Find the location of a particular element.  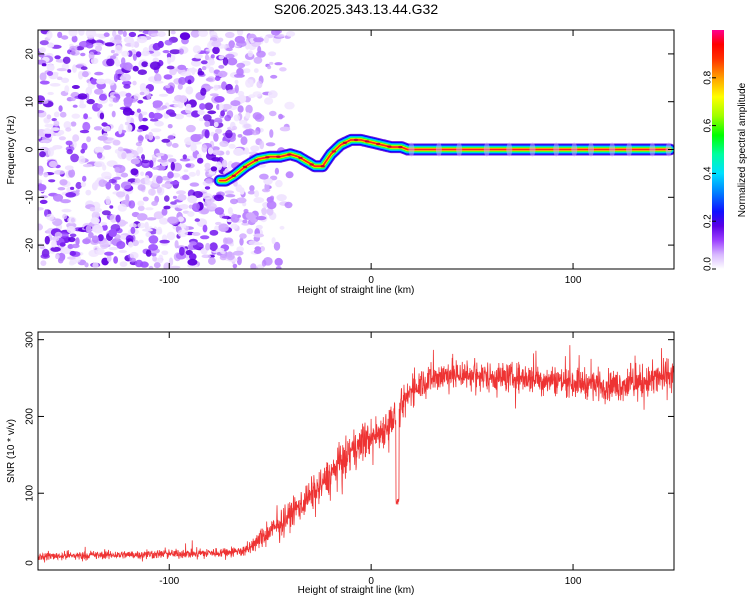

top-x-axis-label: Height of straight line (km) is located at coordinates (356, 290).